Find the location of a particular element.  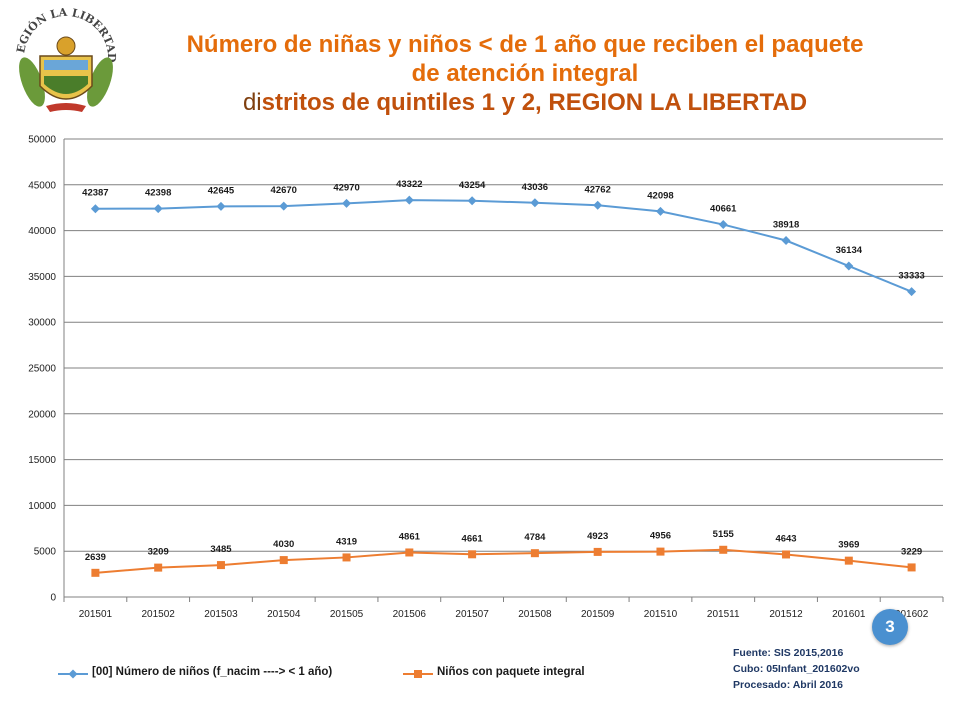

data-label: 42762 is located at coordinates (597, 189).